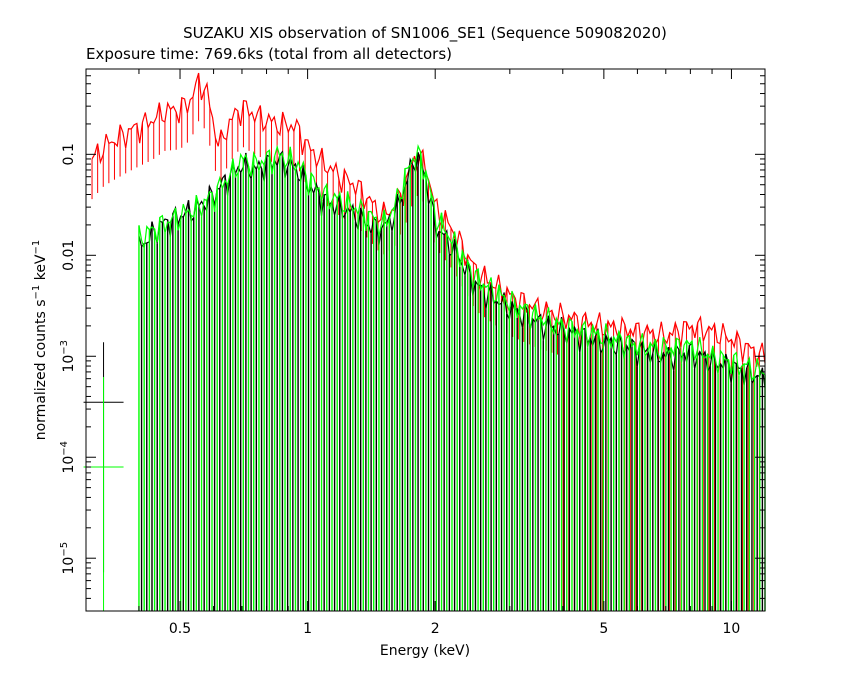 This screenshot has height=684, width=850. I want to click on y-tick-exponent: −5, so click(64, 549).